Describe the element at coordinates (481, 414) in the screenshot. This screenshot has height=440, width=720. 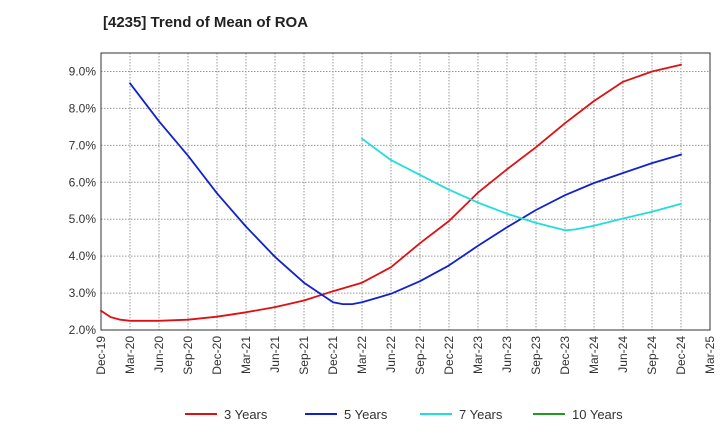
I see `legend-label: 7 Years` at that location.